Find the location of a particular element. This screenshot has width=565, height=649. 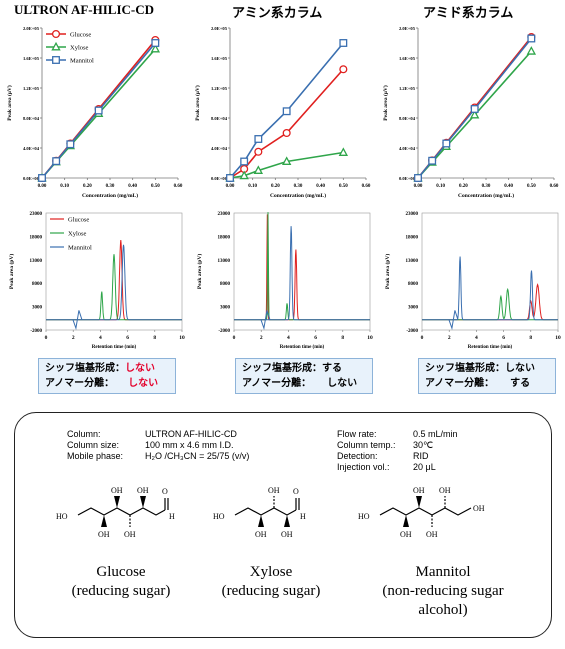

compound-xylose: Xylose (reducing sugar) is located at coordinates (271, 582).